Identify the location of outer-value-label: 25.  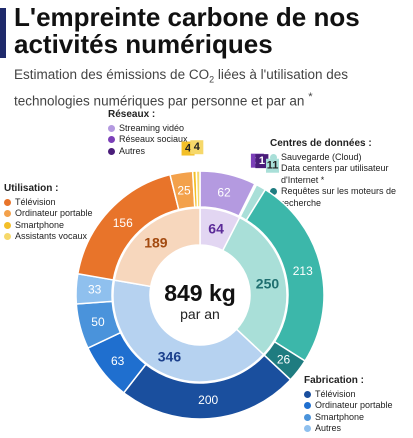
(184, 191).